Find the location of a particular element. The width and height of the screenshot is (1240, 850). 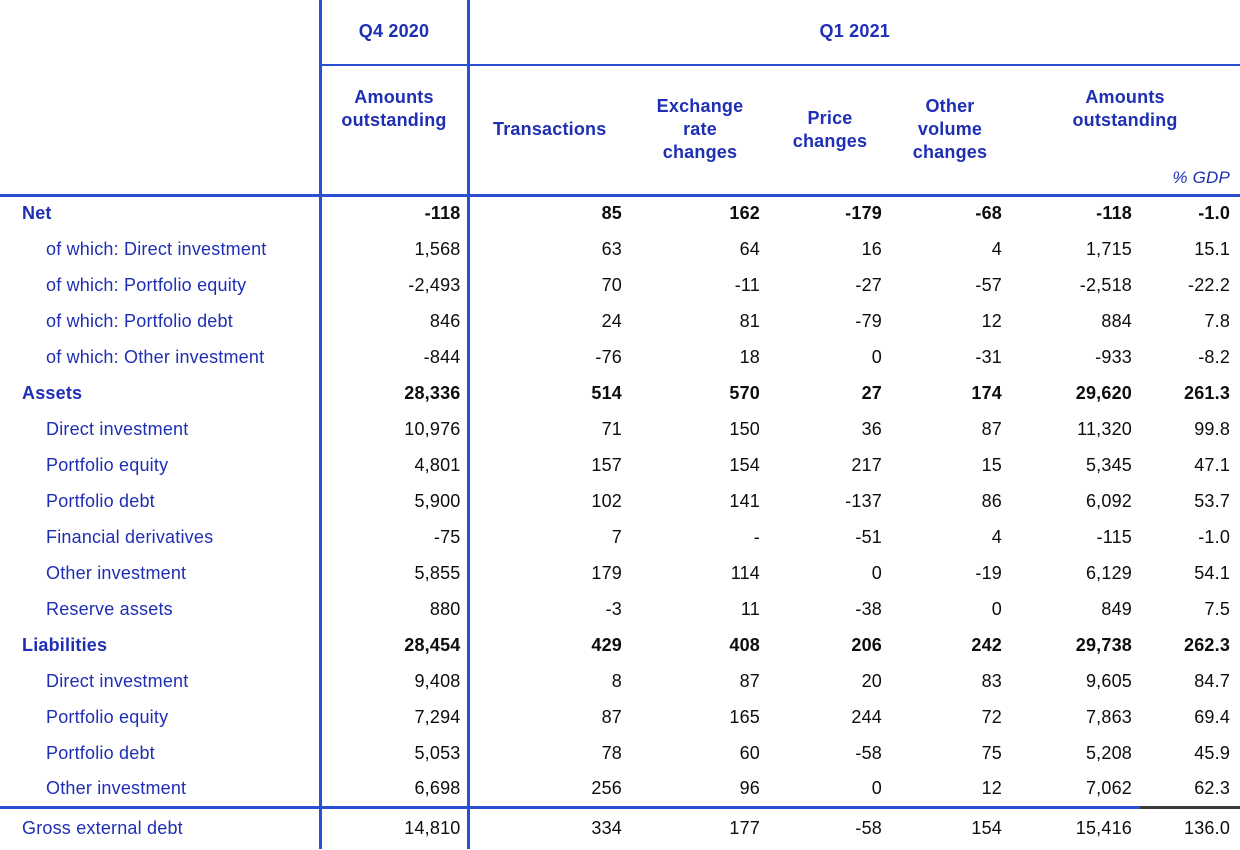

cell-pct_gdp: -1.0 is located at coordinates (1214, 536).